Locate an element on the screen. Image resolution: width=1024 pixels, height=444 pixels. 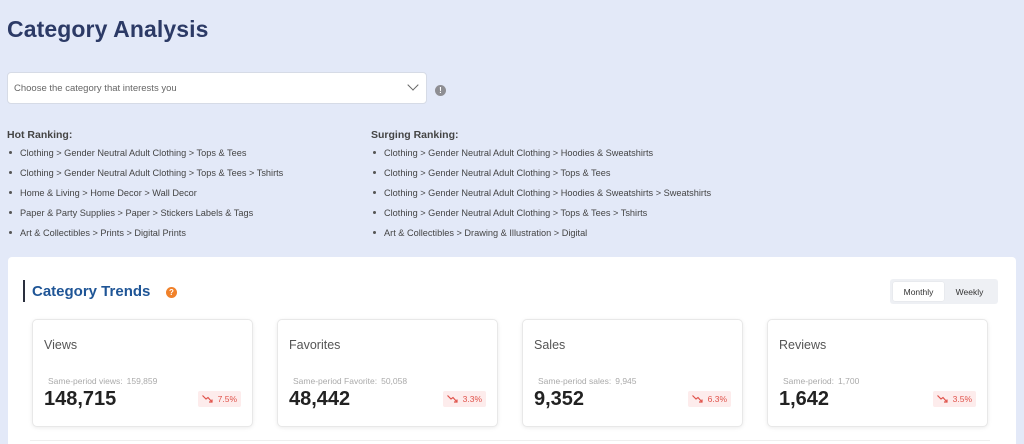
metric-change-badge: 7.5% is located at coordinates (219, 399).